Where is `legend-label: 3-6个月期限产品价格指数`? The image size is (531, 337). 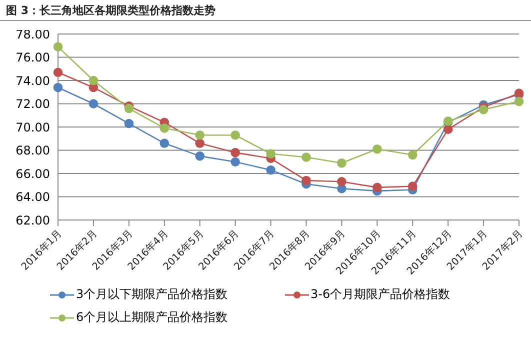 legend-label: 3-6个月期限产品价格指数 is located at coordinates (380, 294).